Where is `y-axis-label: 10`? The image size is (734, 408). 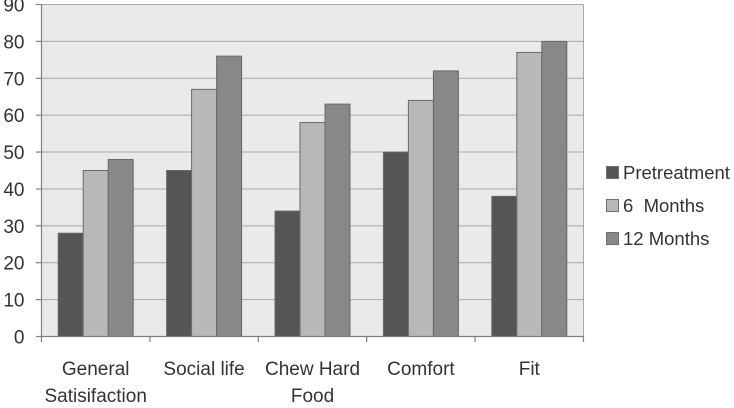
y-axis-label: 10 is located at coordinates (13, 301).